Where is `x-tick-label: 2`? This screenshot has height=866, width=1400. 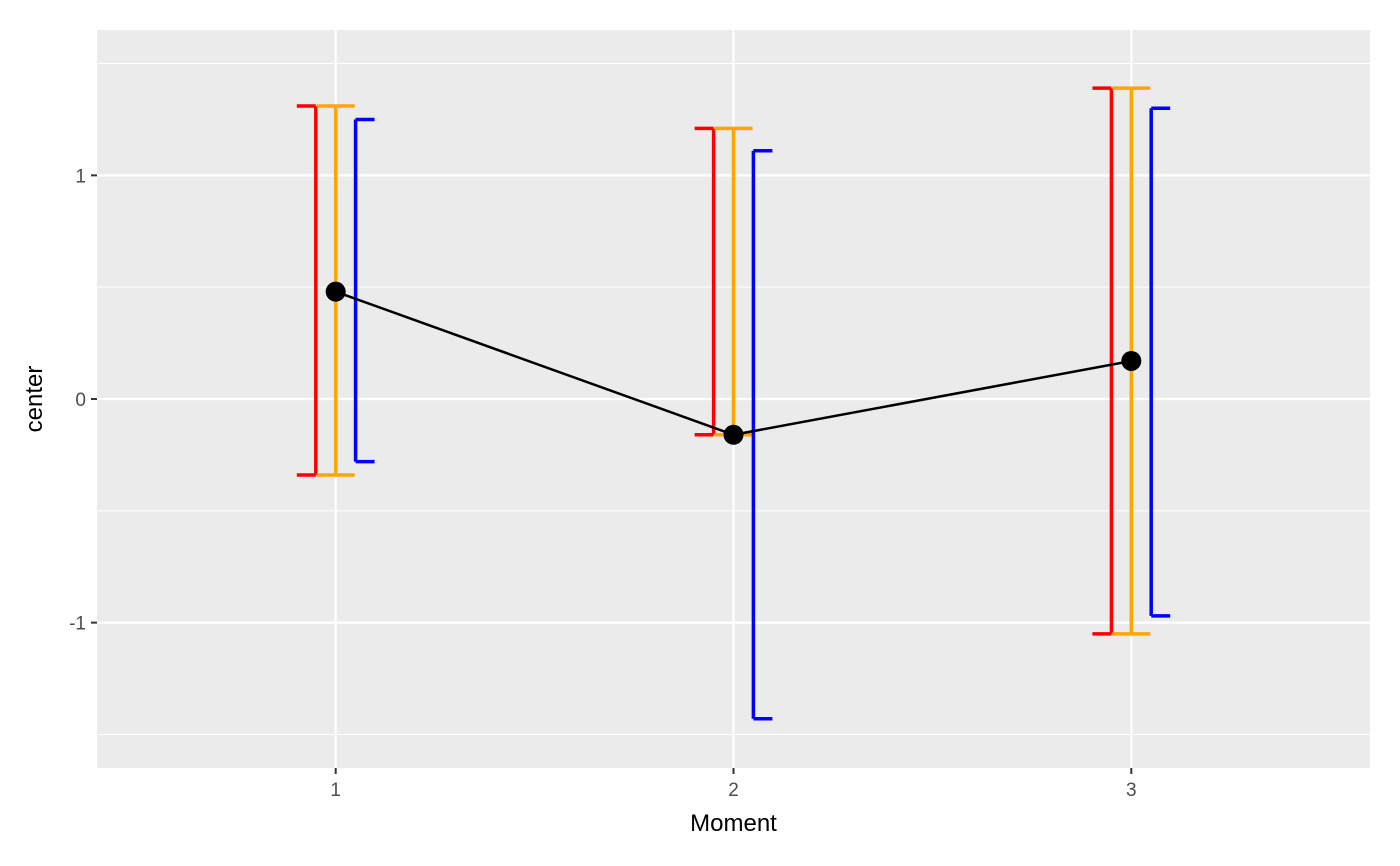 x-tick-label: 2 is located at coordinates (733, 790).